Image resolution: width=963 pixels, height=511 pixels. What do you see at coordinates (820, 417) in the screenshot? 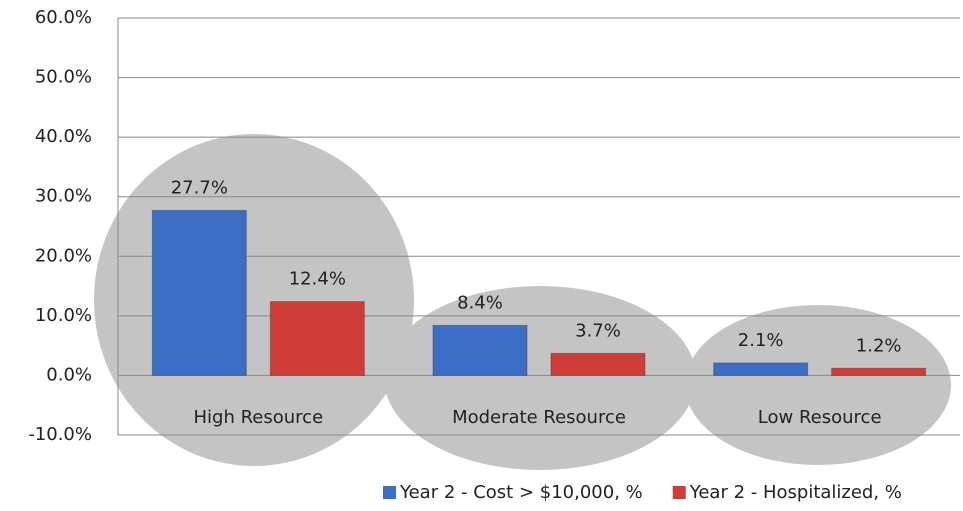
I see `category-label: Low Resource` at bounding box center [820, 417].